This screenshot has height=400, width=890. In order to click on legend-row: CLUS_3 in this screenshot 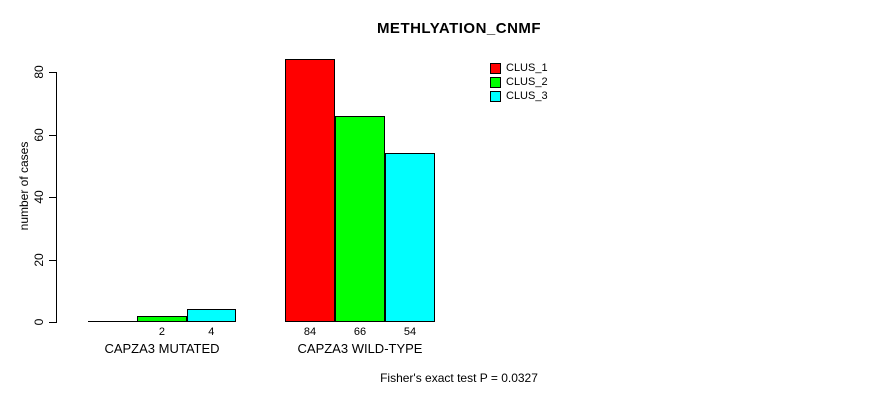, I will do `click(519, 96)`.